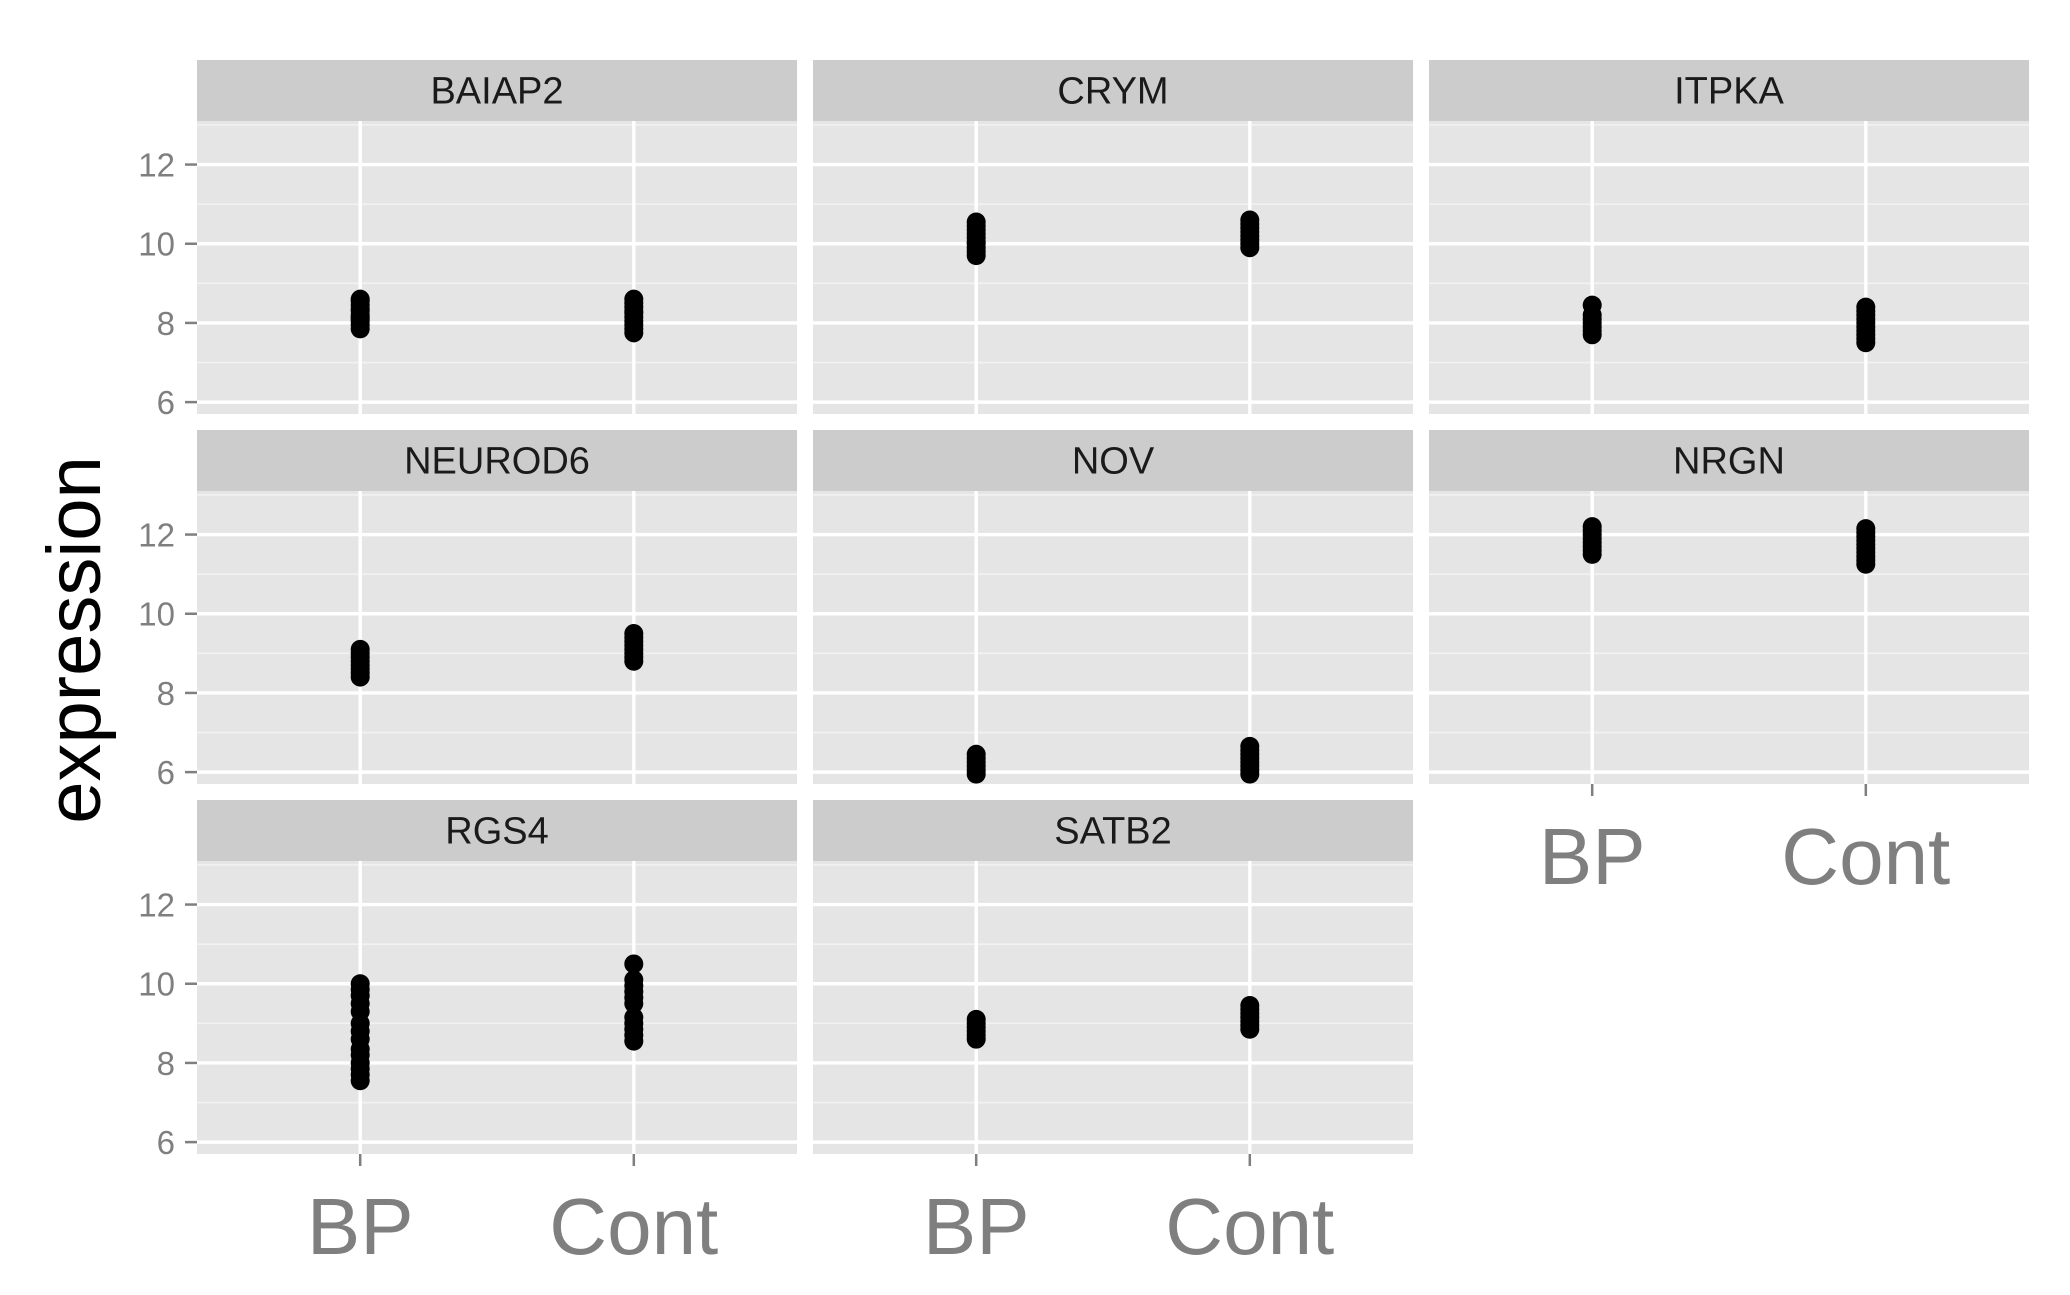 The image size is (2070, 1295). I want to click on facet-crym: CRYM, so click(1113, 237).